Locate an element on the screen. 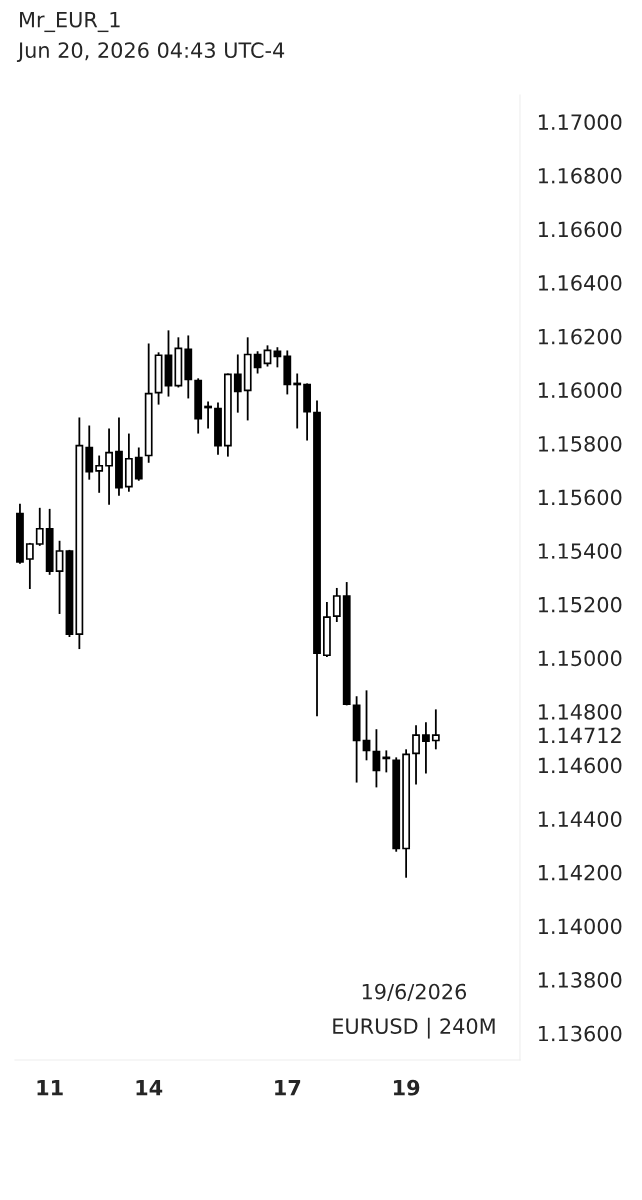 This screenshot has height=1200, width=642. y-tick-label: 1.14400 is located at coordinates (580, 819).